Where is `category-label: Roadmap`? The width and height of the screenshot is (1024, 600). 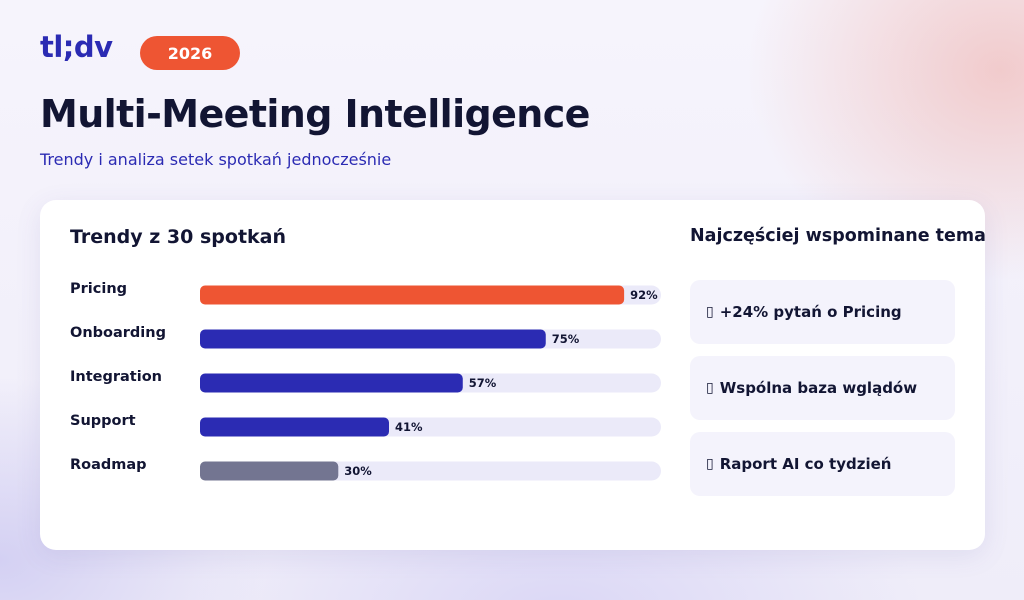 category-label: Roadmap is located at coordinates (108, 465).